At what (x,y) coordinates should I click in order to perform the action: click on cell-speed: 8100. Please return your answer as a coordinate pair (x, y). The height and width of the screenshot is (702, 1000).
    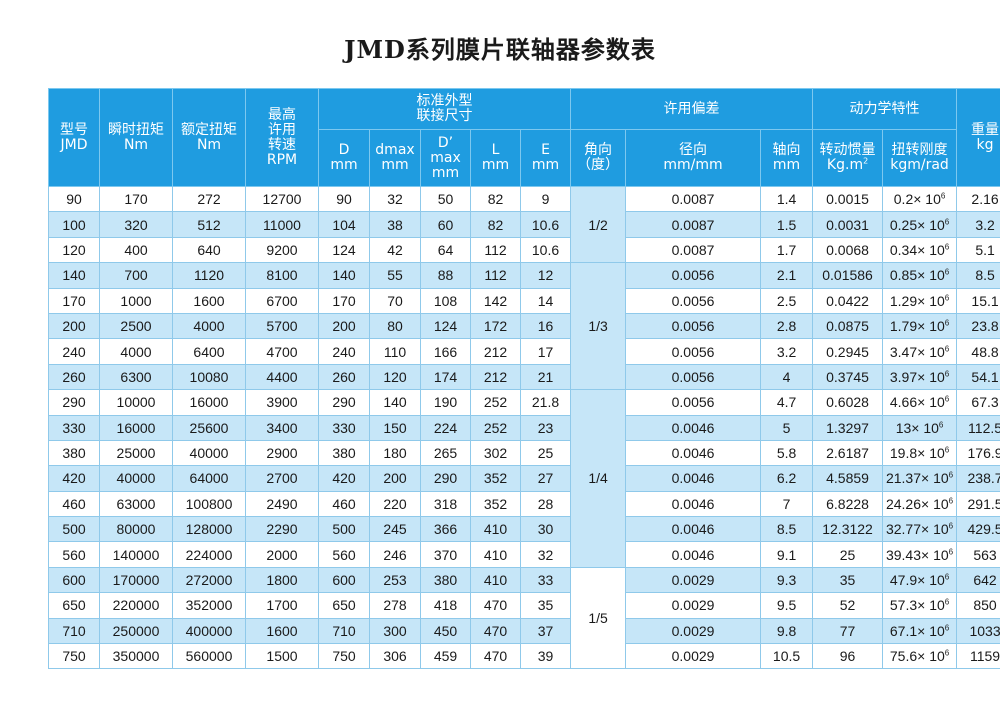
    Looking at the image, I should click on (282, 275).